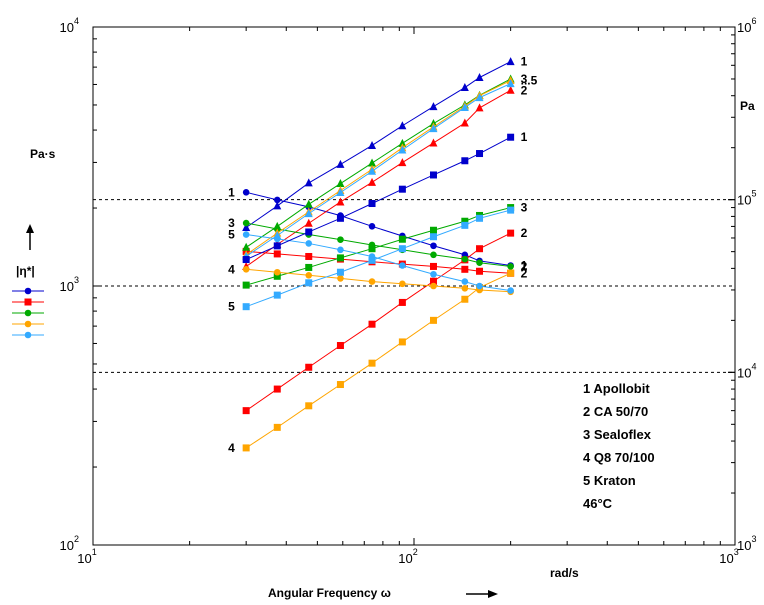 This screenshot has height=605, width=764. I want to click on legend-entry-2: 2 CA 50/70, so click(615, 411).